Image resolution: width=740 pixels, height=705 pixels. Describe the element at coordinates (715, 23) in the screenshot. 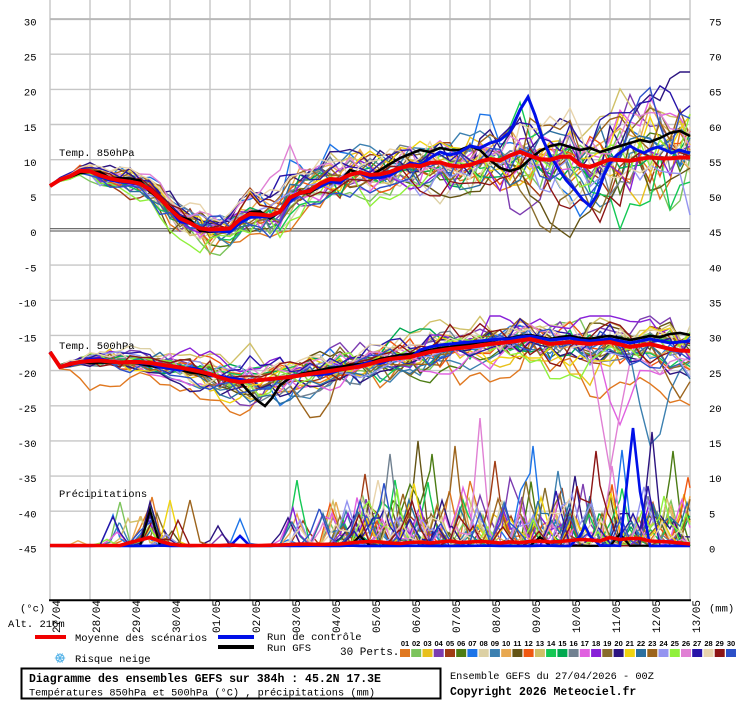

I see `svg-text: 75` at that location.